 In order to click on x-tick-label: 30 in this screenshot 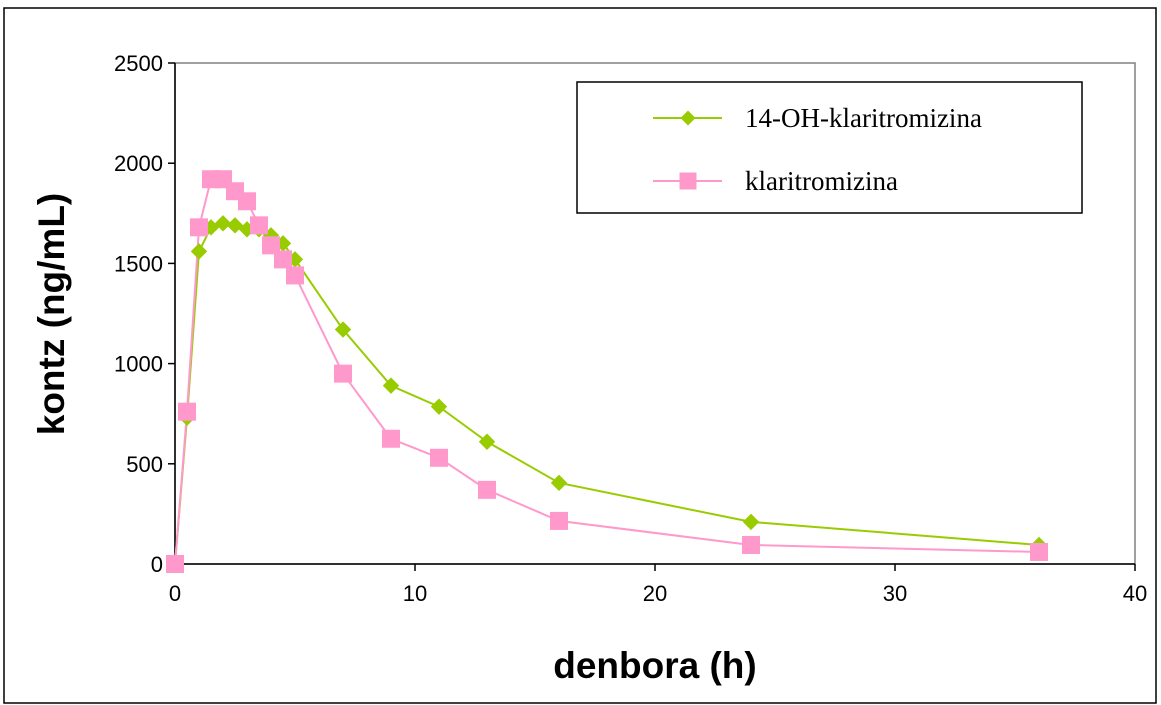, I will do `click(895, 593)`.